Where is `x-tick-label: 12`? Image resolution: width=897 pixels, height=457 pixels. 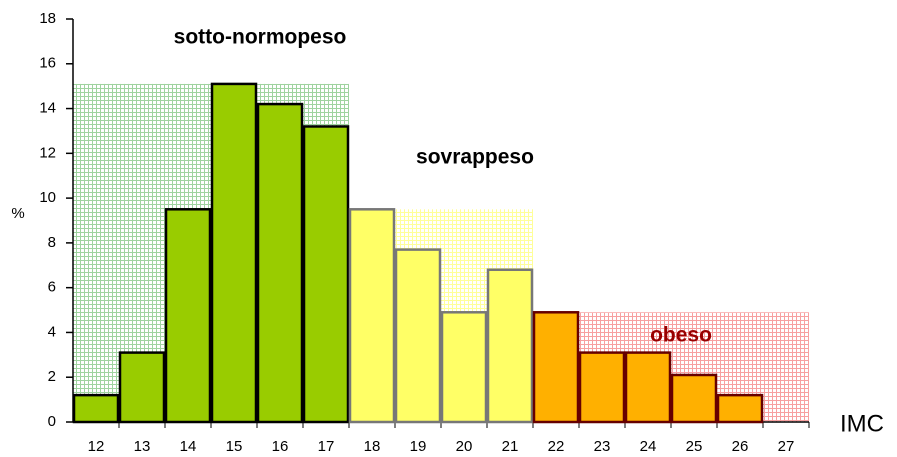
x-tick-label: 12 is located at coordinates (96, 446).